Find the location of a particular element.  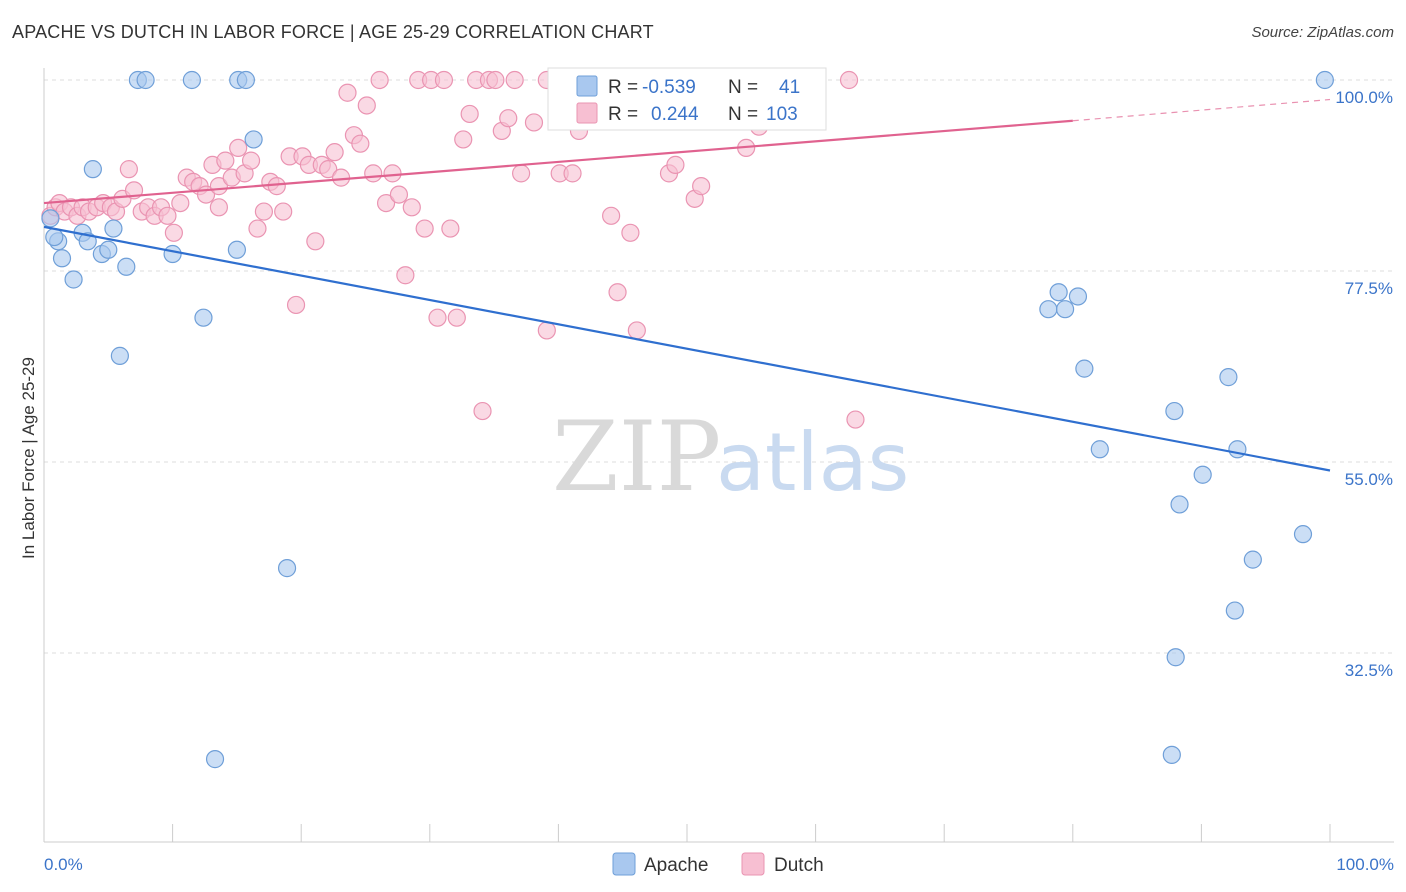

y-tick-label-3: 32.5% is located at coordinates (1369, 670).